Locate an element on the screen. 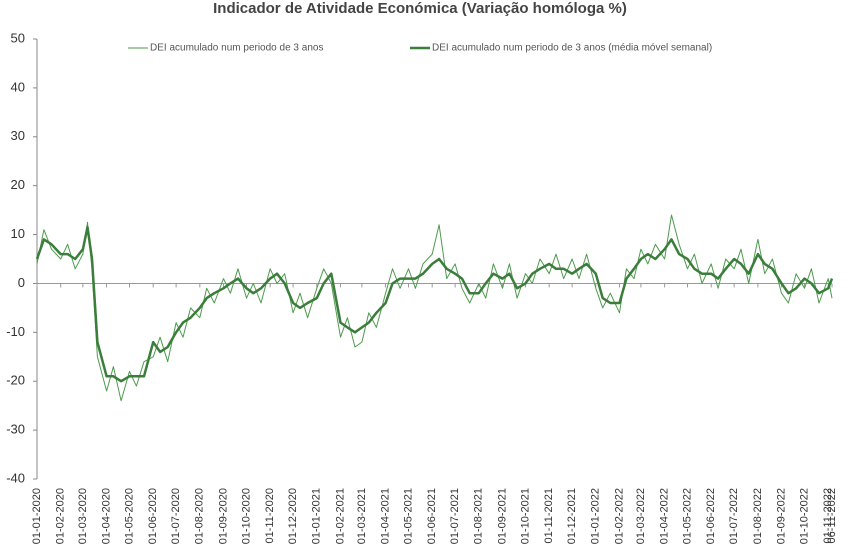  x-tick-label: 01-03-2022 is located at coordinates (641, 516).